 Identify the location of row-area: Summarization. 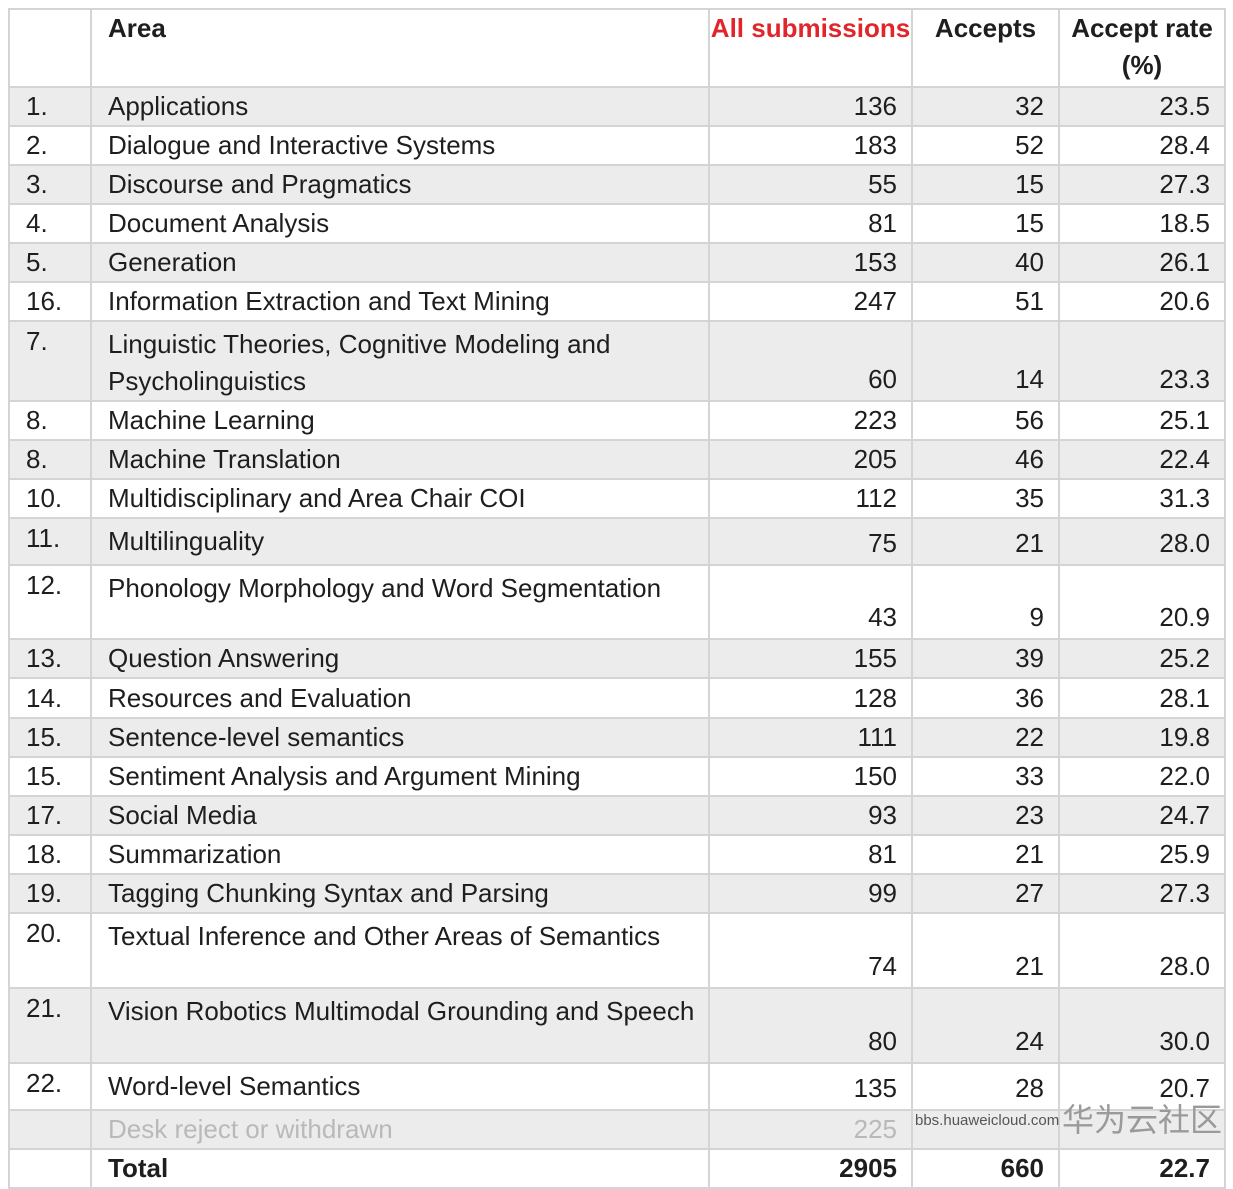
(400, 854).